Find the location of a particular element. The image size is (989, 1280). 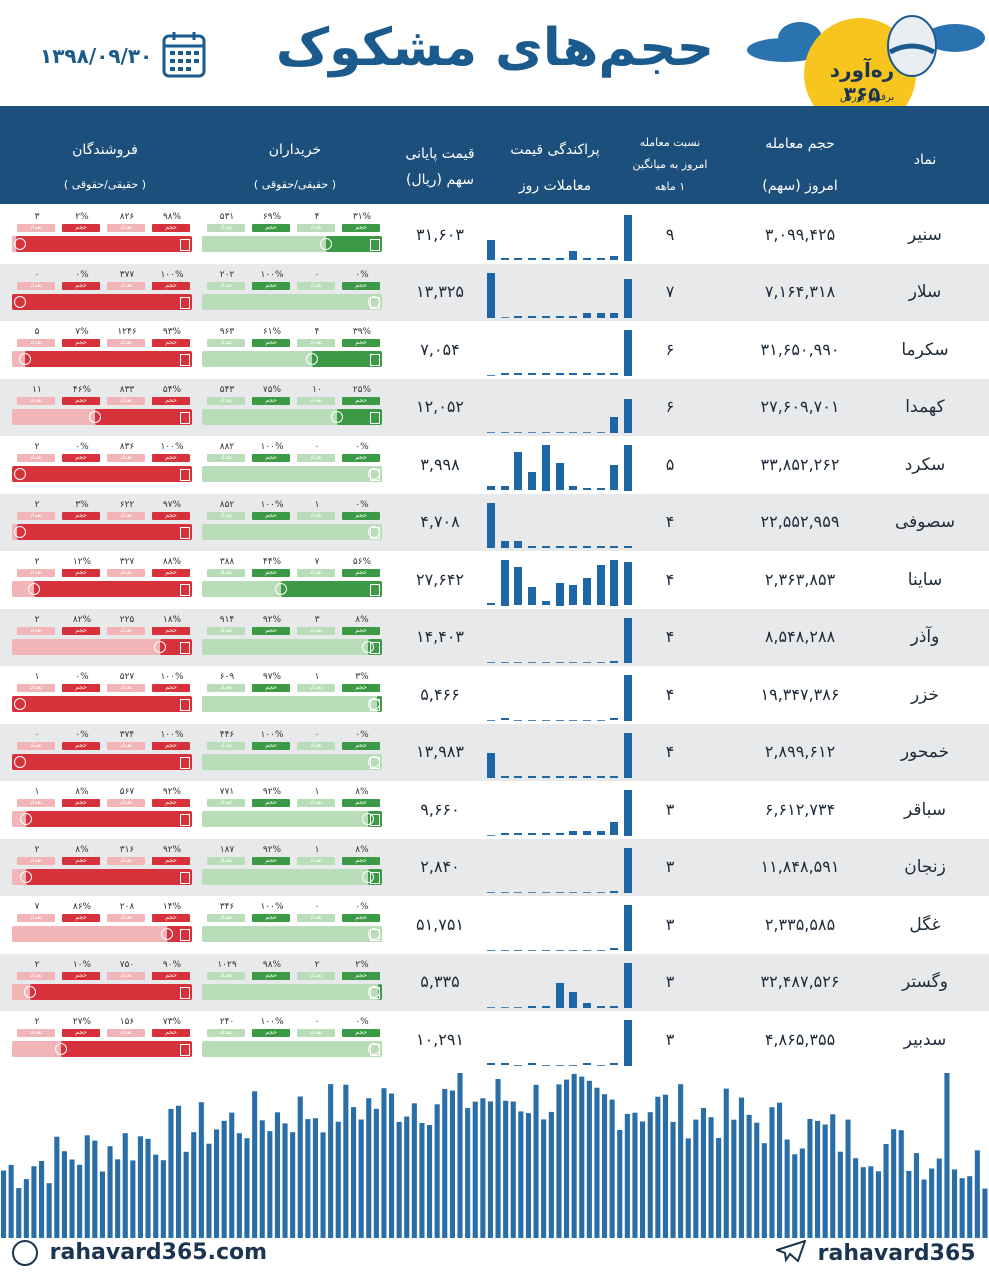

clouds-decoration is located at coordinates (866, 42).